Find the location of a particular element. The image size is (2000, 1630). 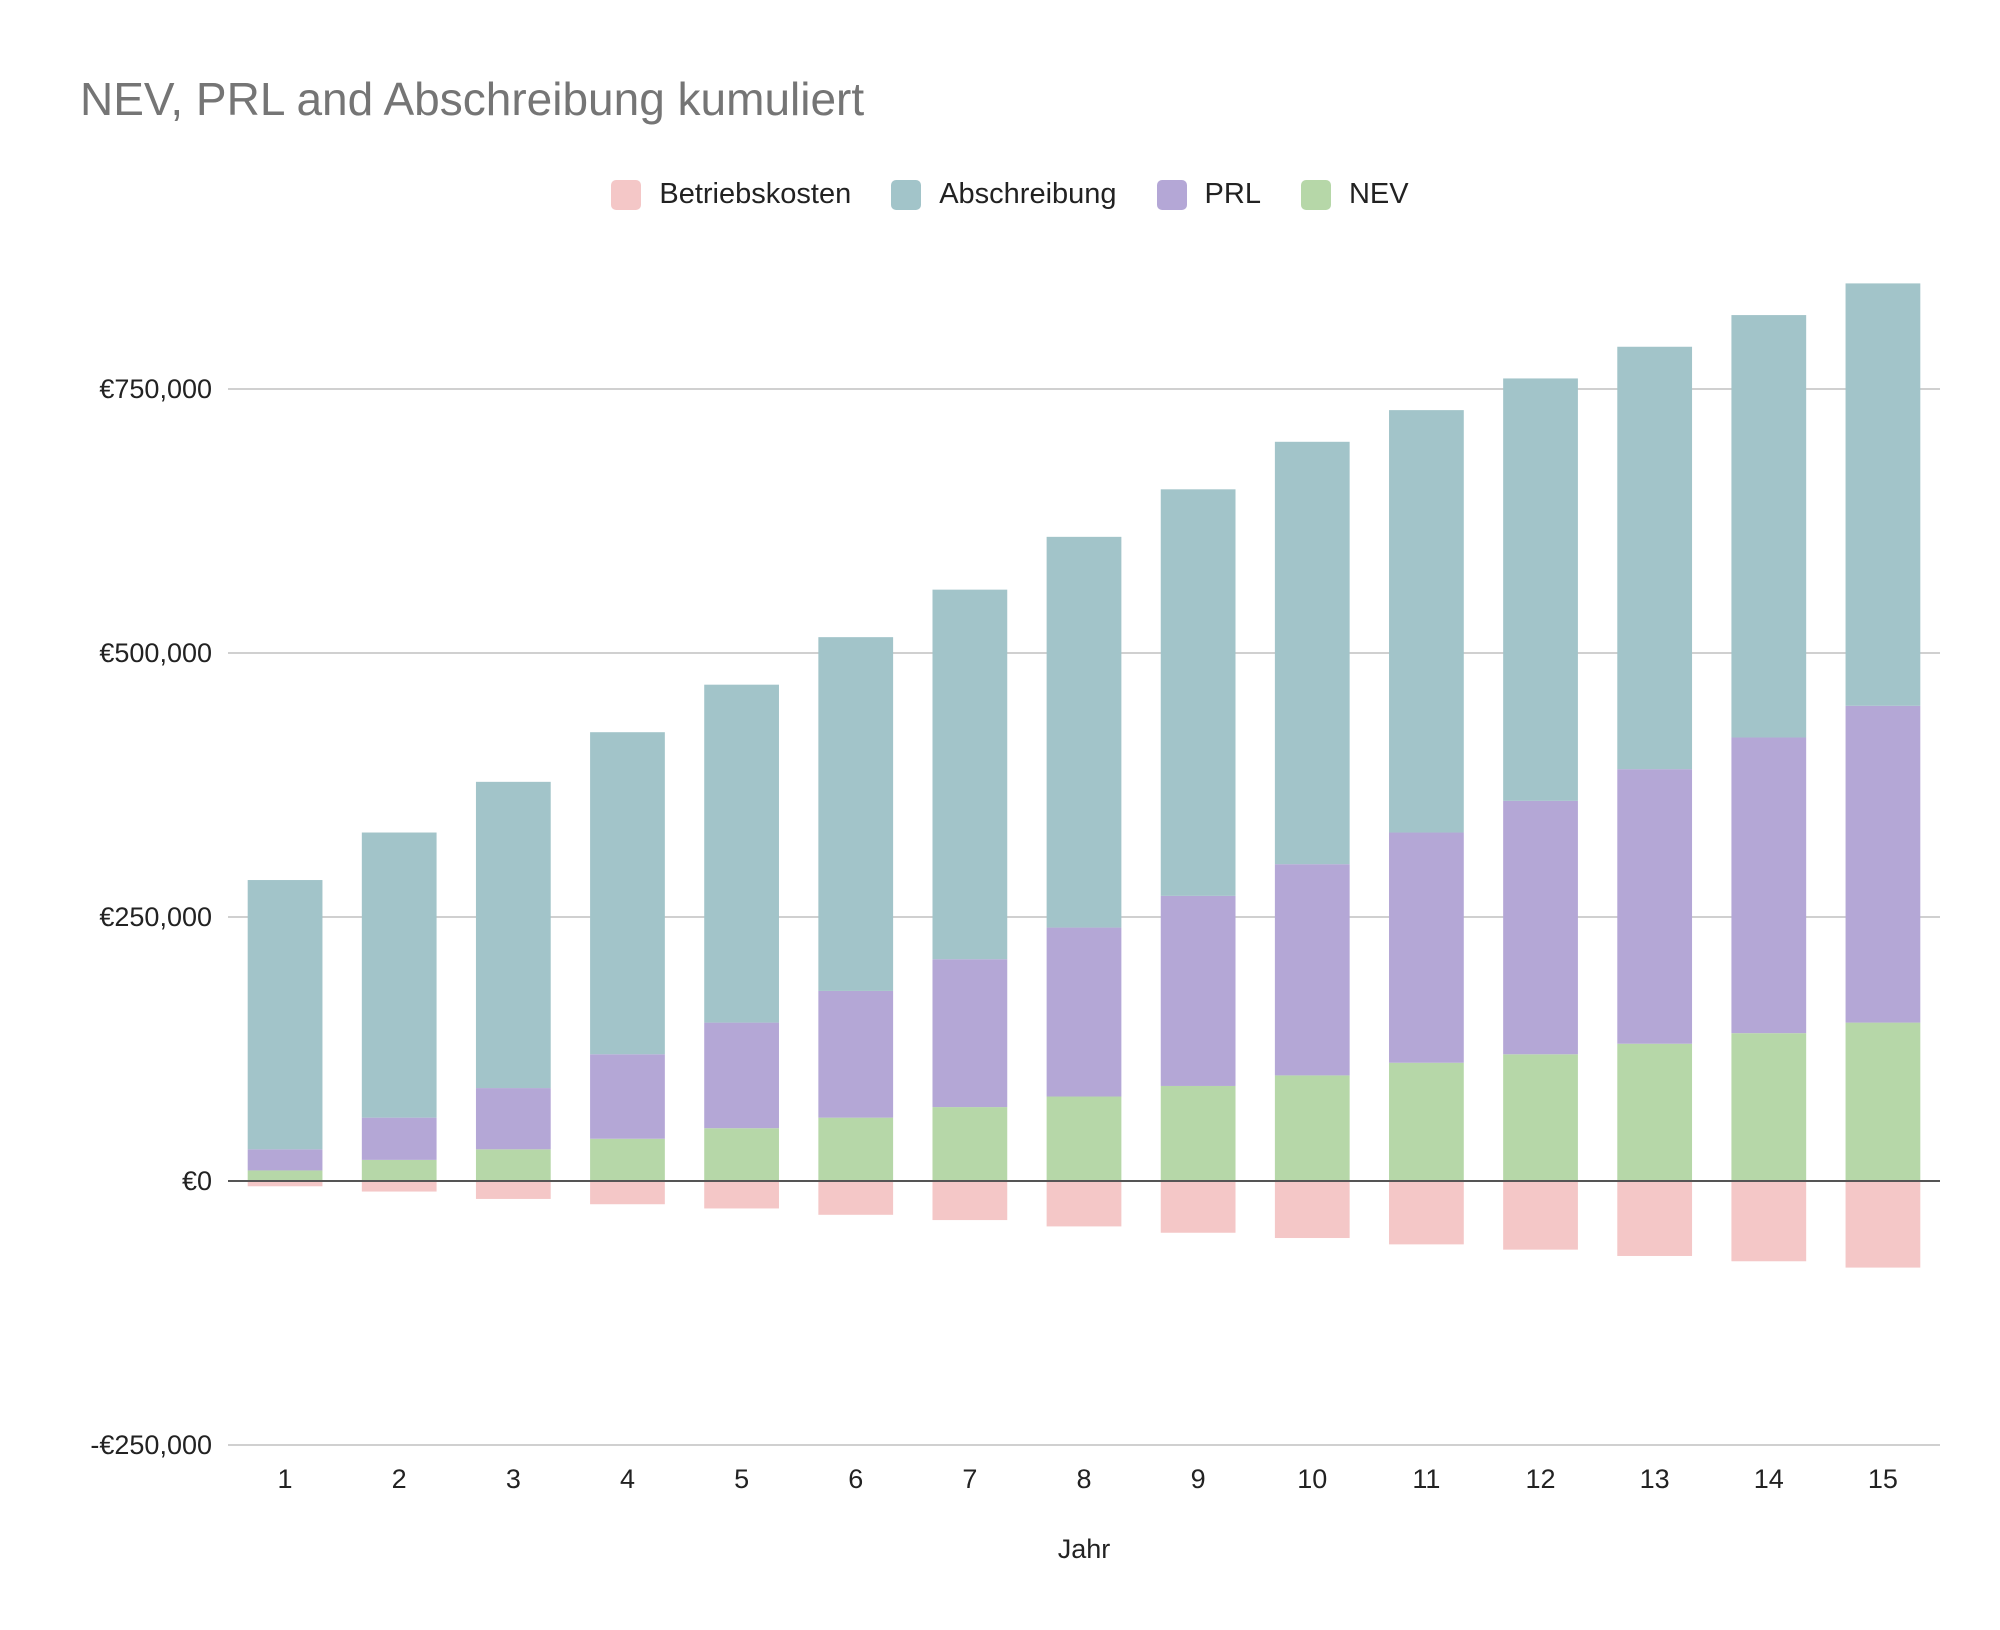

x-tick-label: 7 is located at coordinates (969, 1479).